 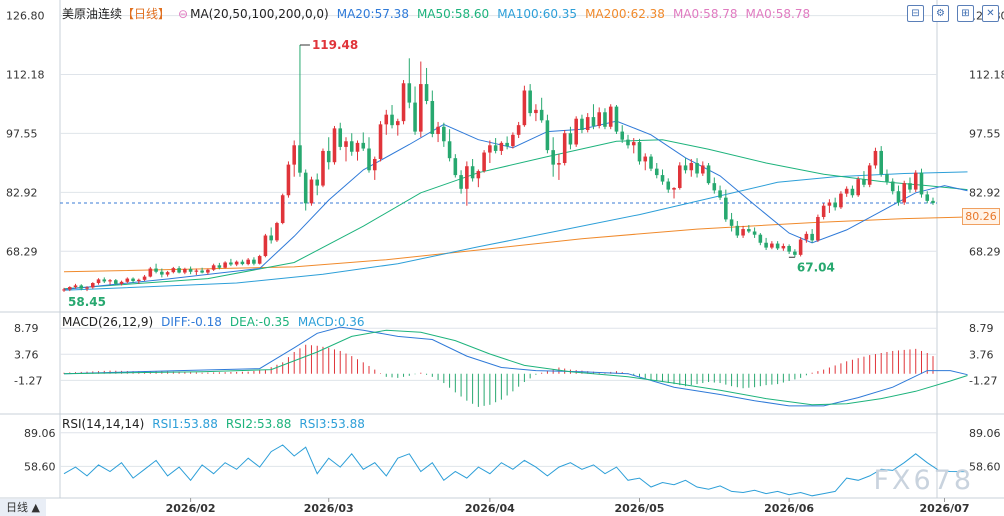 I want to click on period-selector-button: 日线 ▲, so click(x=23, y=507).